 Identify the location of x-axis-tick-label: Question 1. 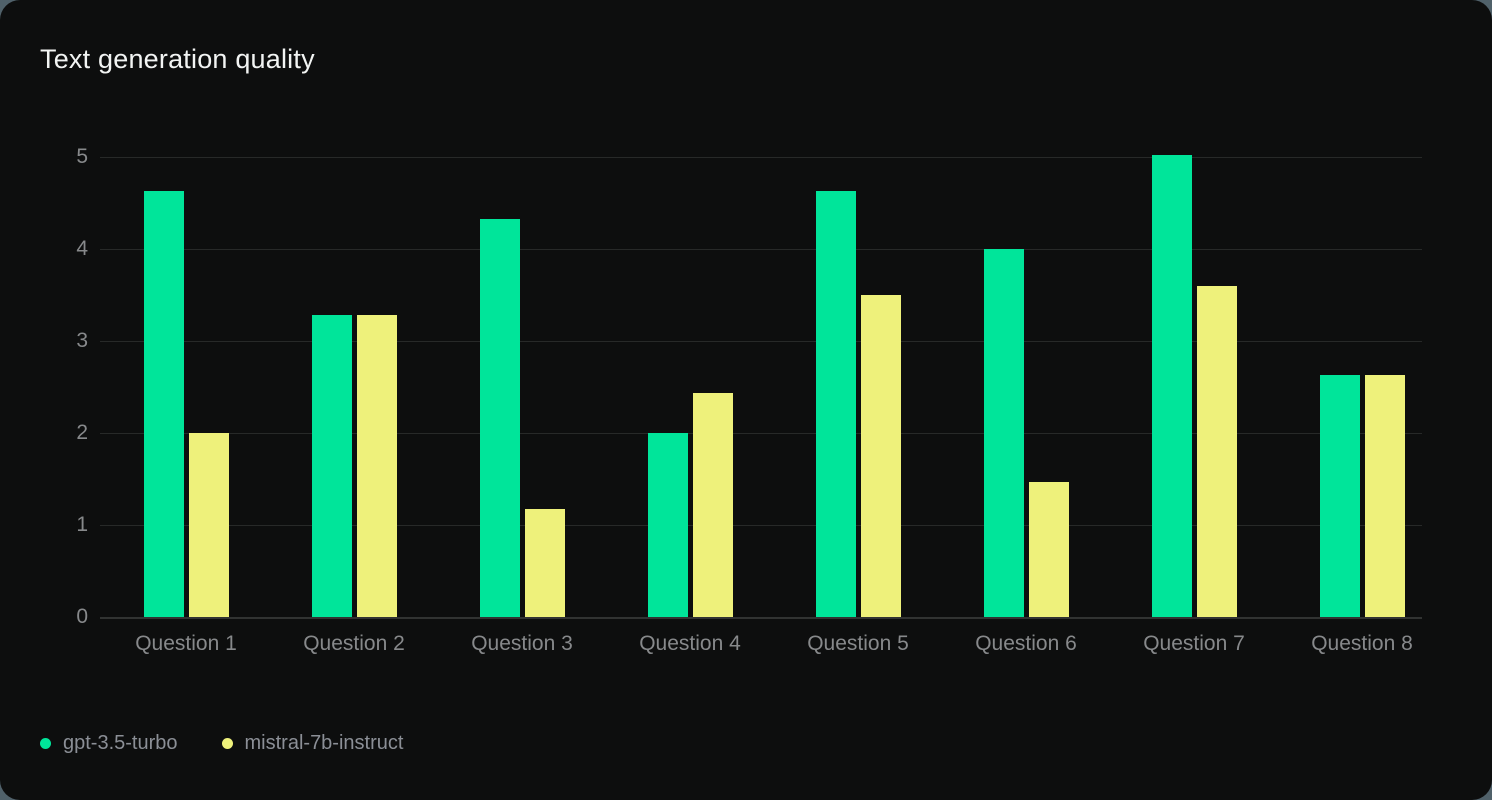
(186, 643).